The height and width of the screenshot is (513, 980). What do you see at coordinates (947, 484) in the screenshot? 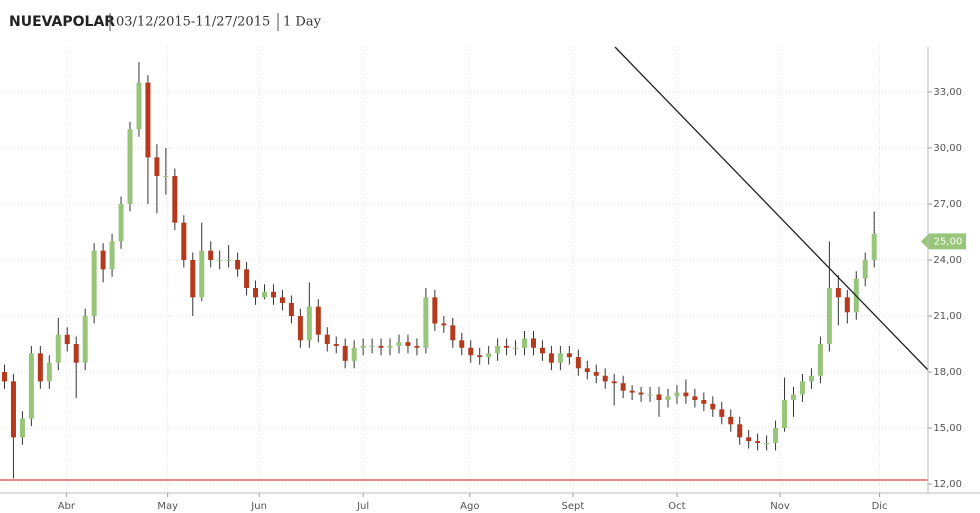
I see `y-tick-label: 12,00` at bounding box center [947, 484].